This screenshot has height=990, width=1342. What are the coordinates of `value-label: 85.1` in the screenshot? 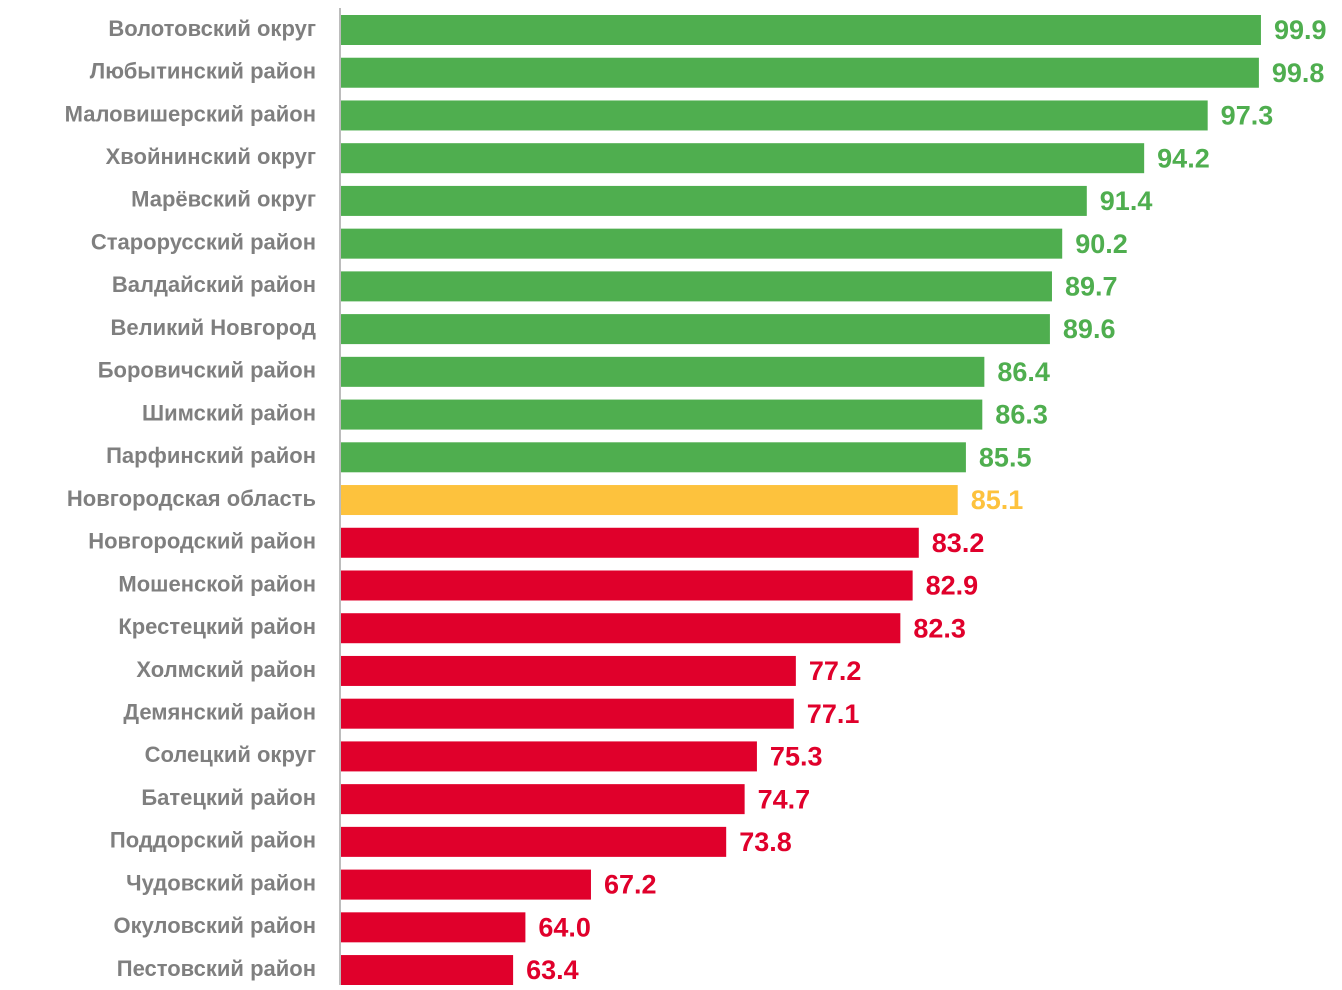 It's located at (997, 500).